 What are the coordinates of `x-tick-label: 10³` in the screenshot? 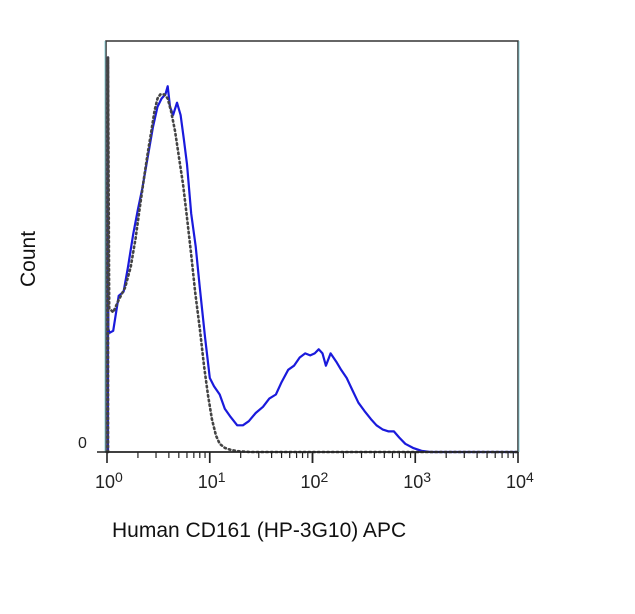 It's located at (417, 480).